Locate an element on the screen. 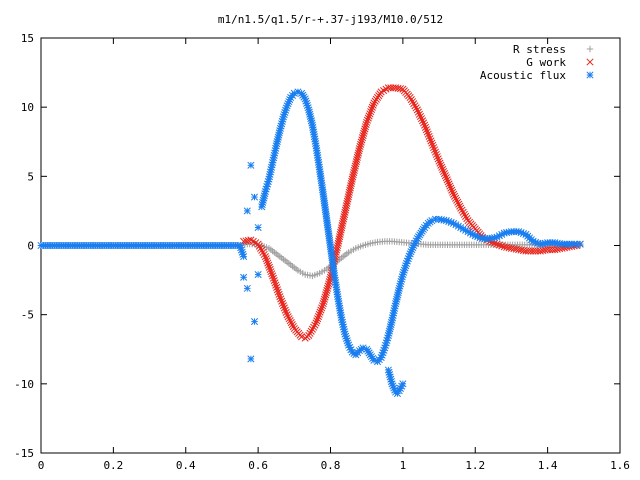  legend-entry-label: R stress is located at coordinates (539, 49).